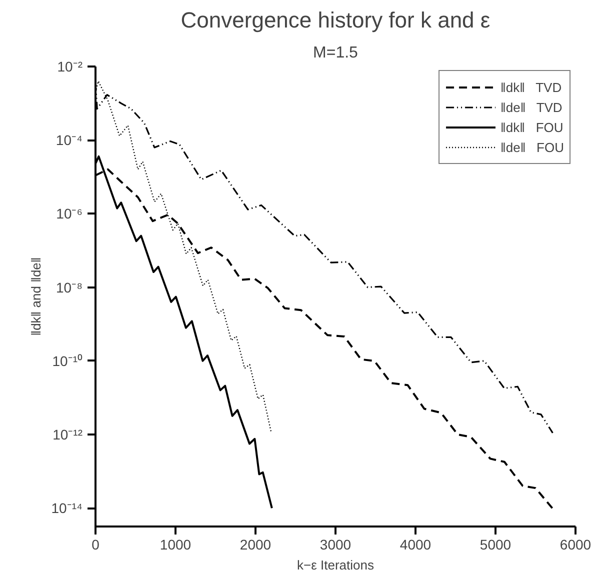  What do you see at coordinates (66, 508) in the screenshot?
I see `y-tick-label: 10⁻¹⁴` at bounding box center [66, 508].